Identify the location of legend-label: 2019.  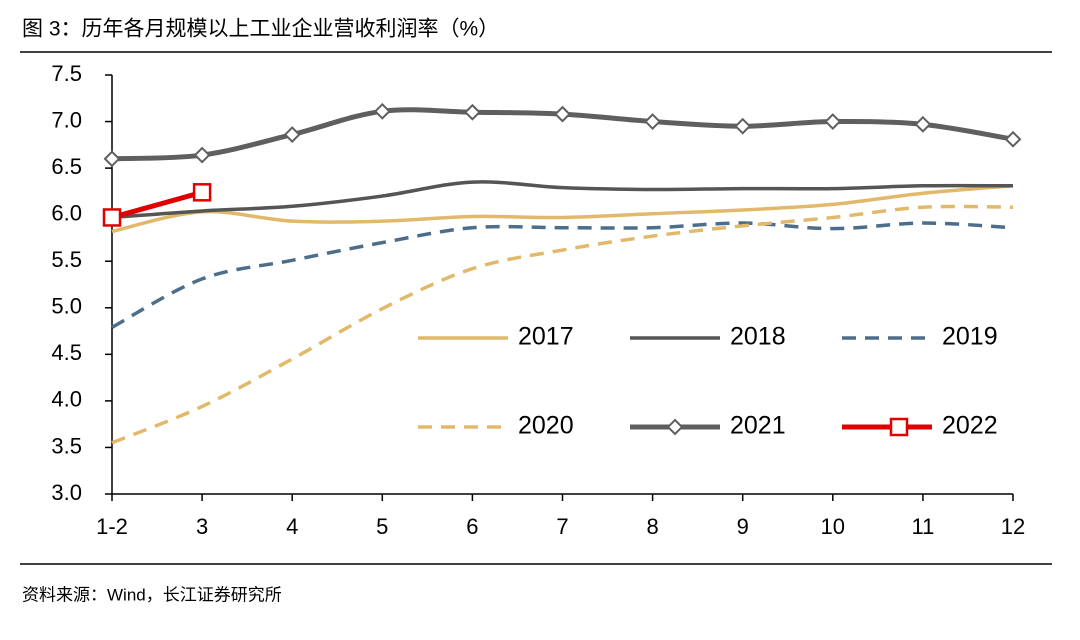
(970, 337).